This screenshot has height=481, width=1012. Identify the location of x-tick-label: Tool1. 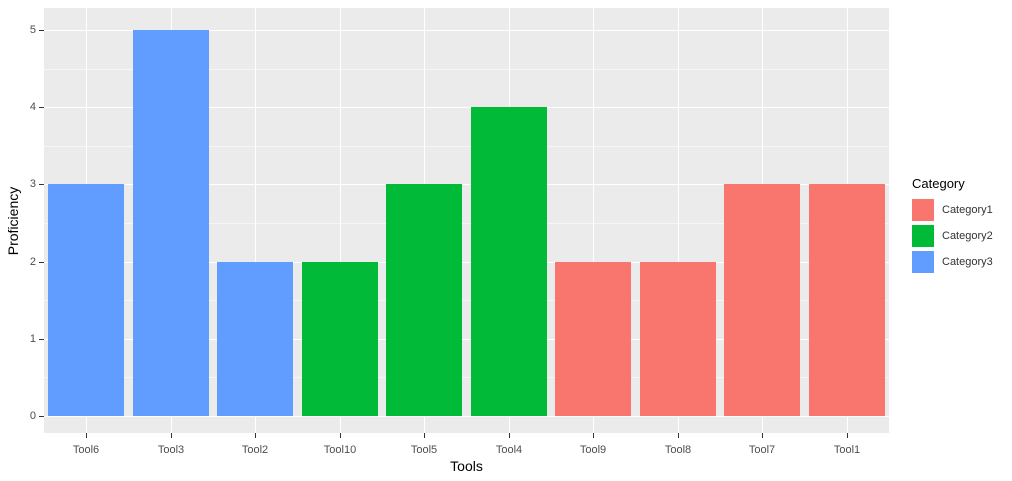
(847, 450).